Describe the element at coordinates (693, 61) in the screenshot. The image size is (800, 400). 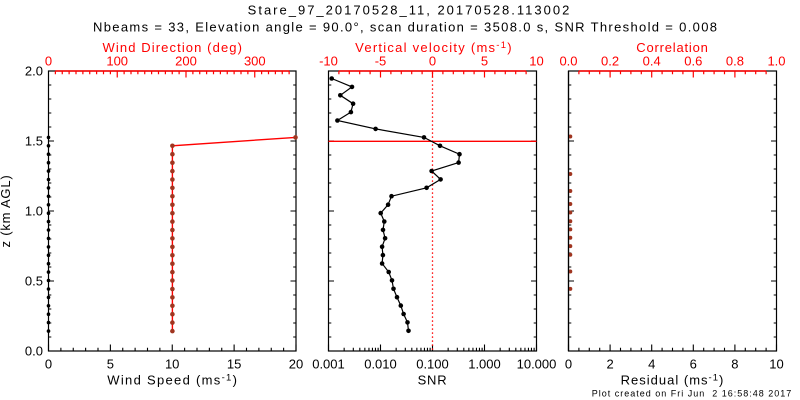
I see `svg-text: 0.6` at that location.